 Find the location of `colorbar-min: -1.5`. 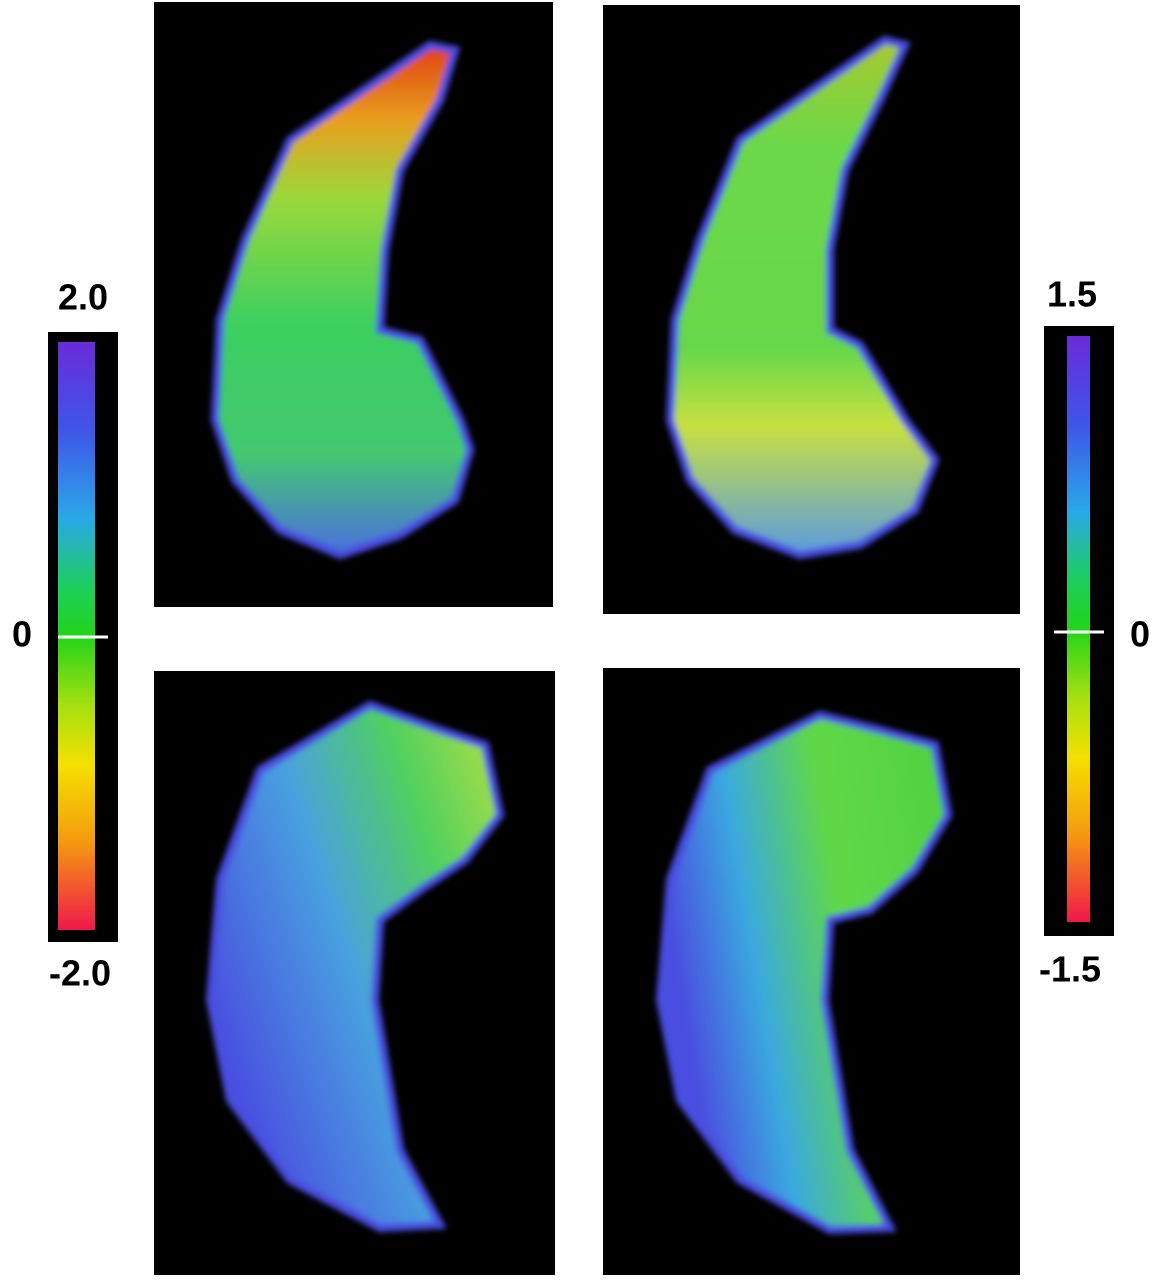

colorbar-min: -1.5 is located at coordinates (1070, 969).